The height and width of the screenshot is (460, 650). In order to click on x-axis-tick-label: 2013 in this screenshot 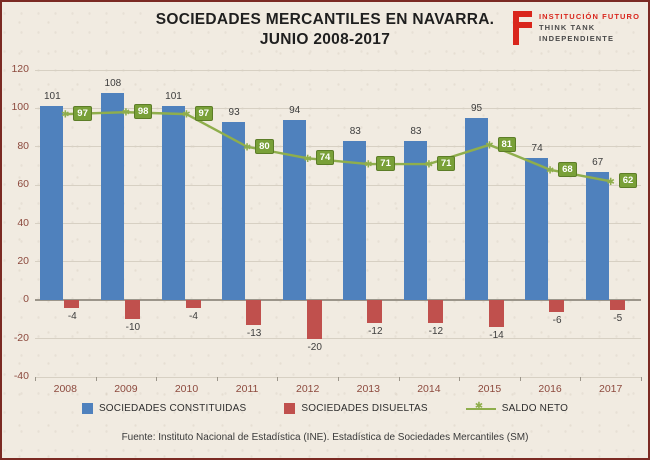, I will do `click(368, 389)`.